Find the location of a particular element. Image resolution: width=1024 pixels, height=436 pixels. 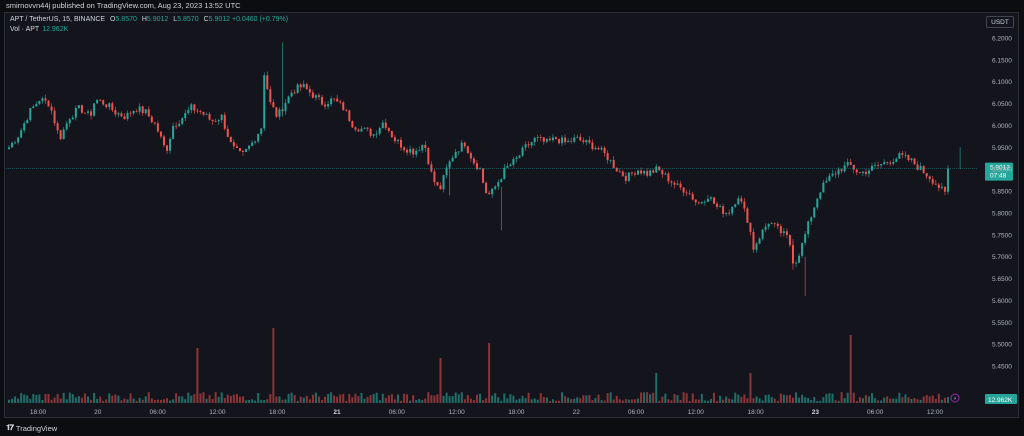

currency-button: USDT is located at coordinates (1000, 22).